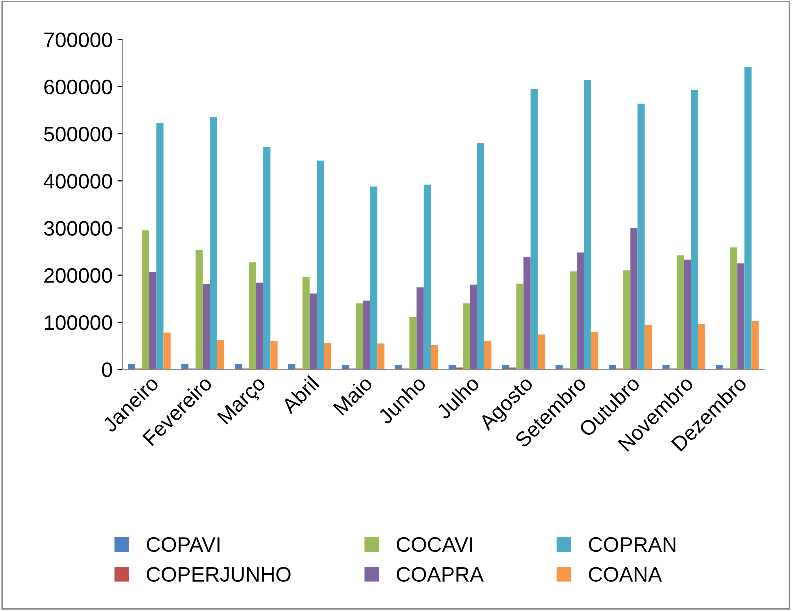  Describe the element at coordinates (625, 574) in the screenshot. I see `legend-label: COANA` at that location.